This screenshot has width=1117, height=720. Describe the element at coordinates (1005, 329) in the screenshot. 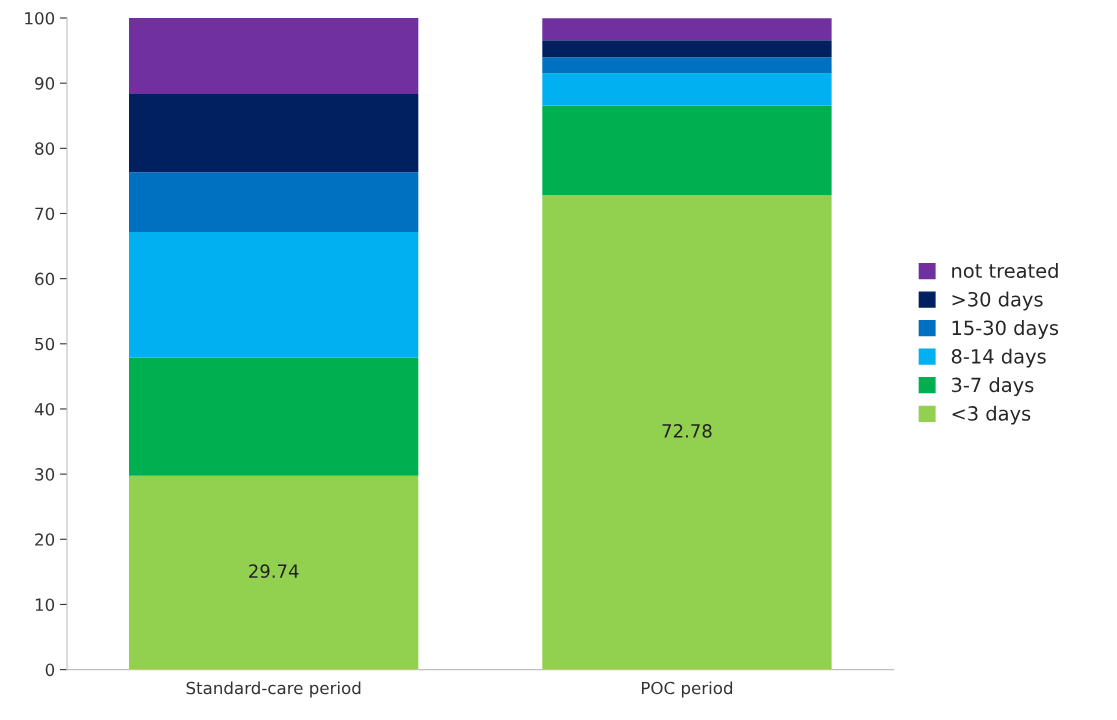

I see `legend-label: 15-30 days` at that location.